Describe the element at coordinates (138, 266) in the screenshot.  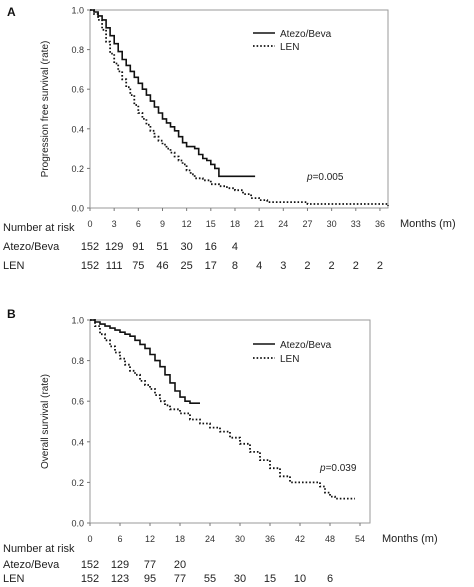
I see `risk-count: 75` at that location.